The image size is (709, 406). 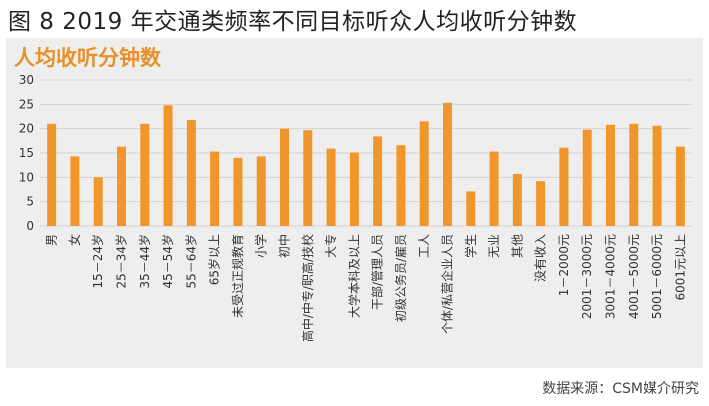 I want to click on x-tick-label: 学生, so click(x=470, y=246).